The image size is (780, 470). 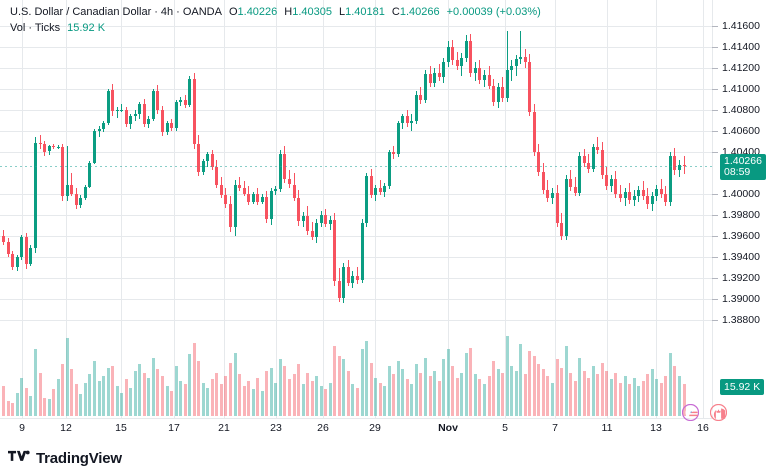 I want to click on time-axis: 9 12 15 17 21 23 26 29 Nov 5 7 11 13 16, so click(x=356, y=429).